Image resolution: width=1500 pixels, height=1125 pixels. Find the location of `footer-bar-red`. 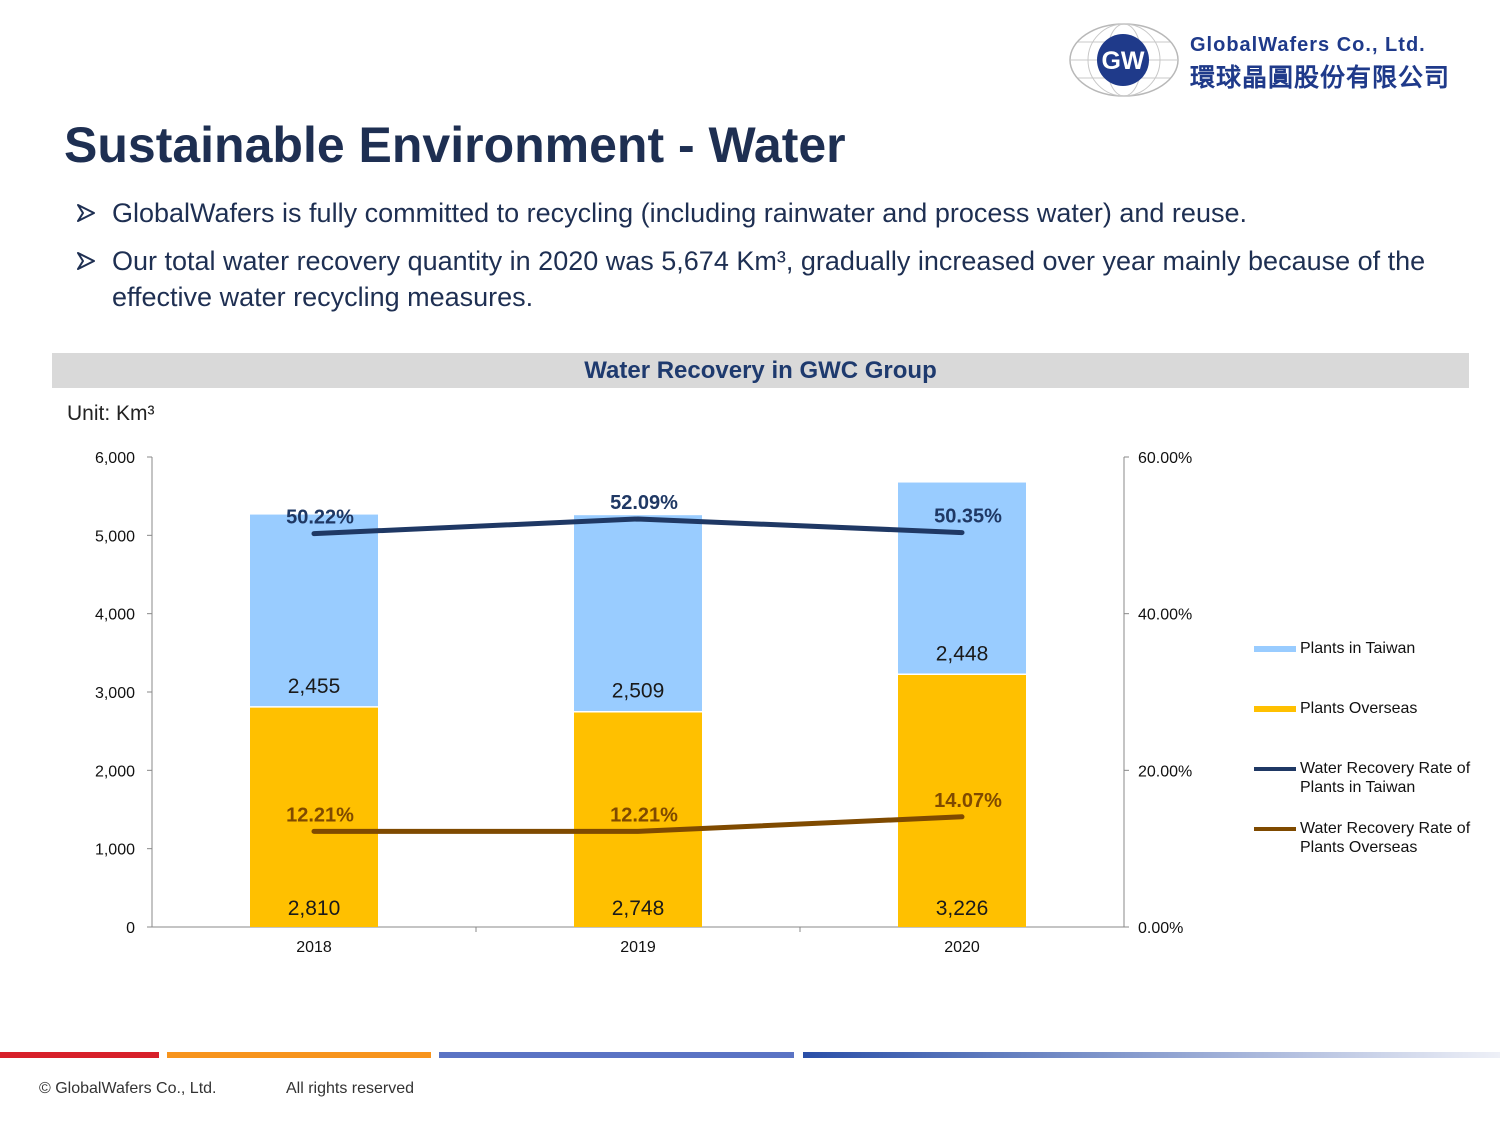

footer-bar-red is located at coordinates (79, 1055).